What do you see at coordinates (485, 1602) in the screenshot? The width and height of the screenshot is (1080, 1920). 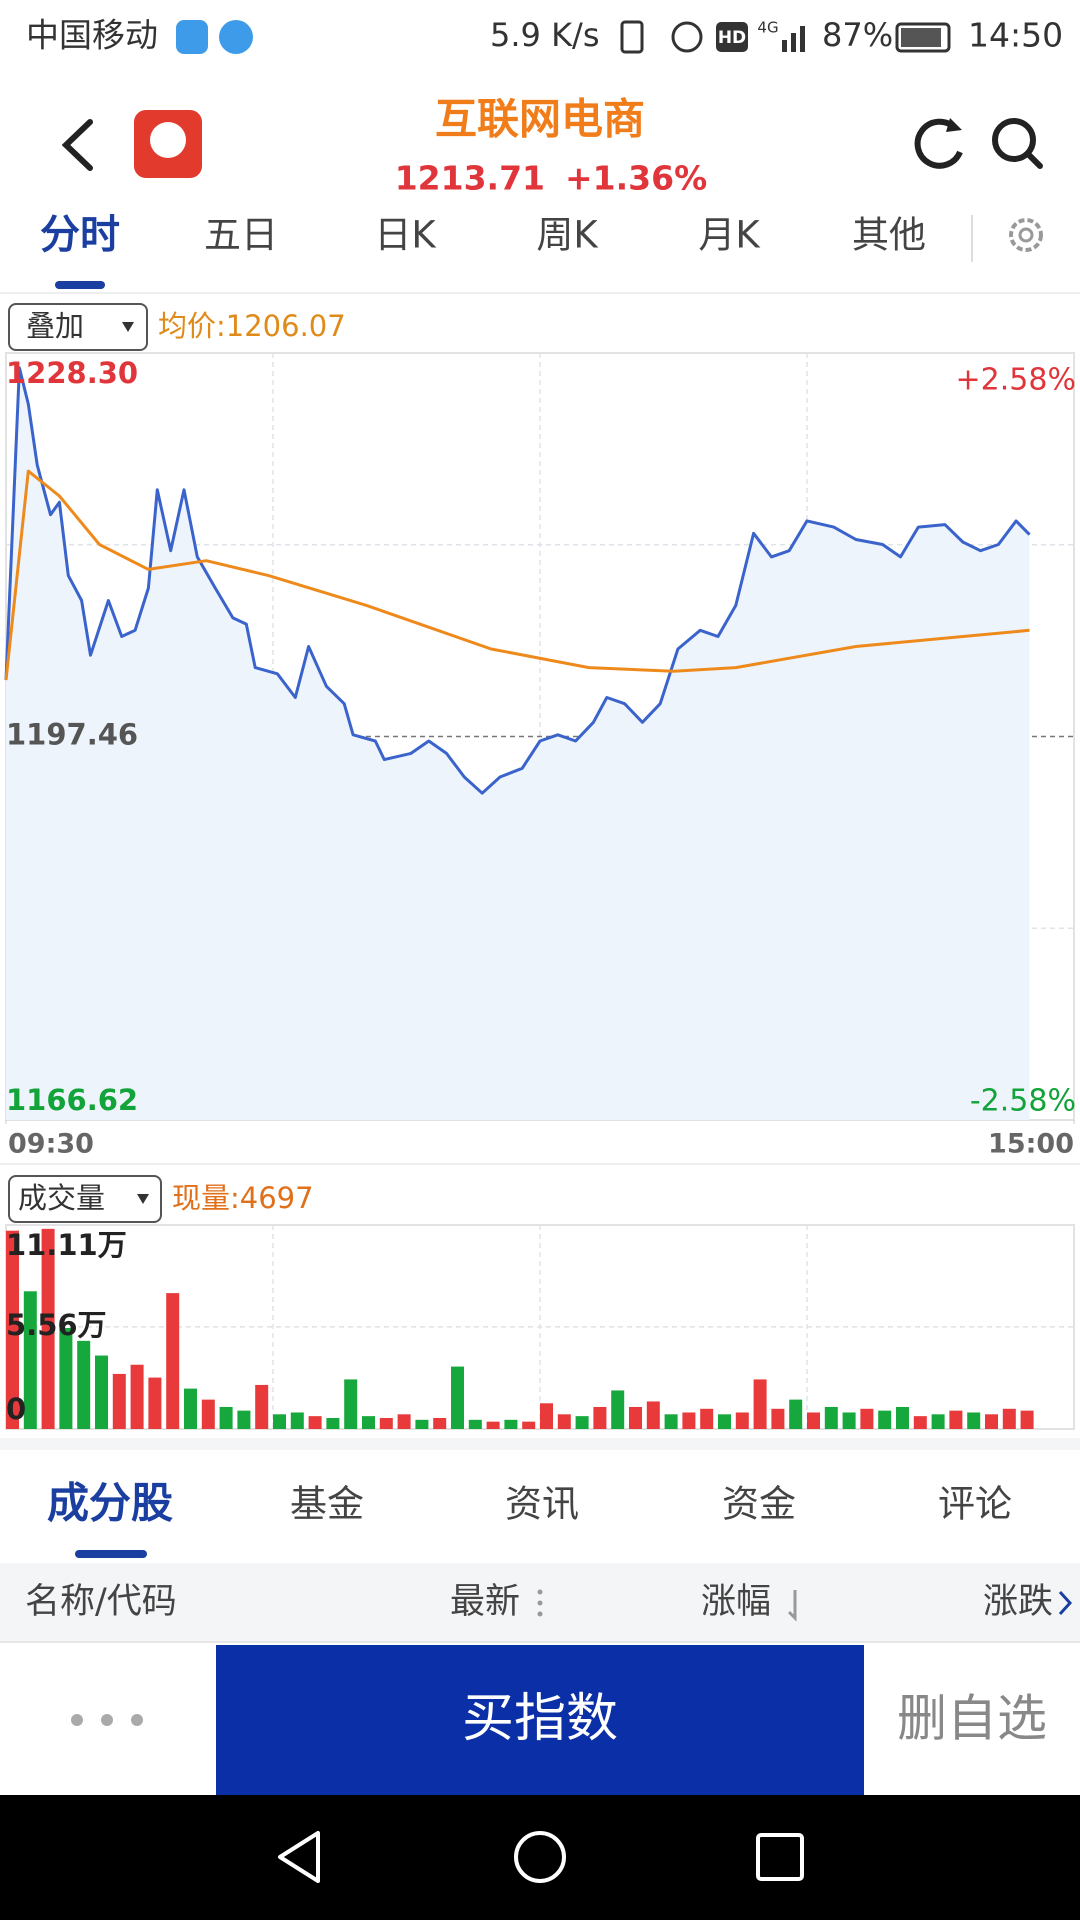 I see `column-header: 最新` at bounding box center [485, 1602].